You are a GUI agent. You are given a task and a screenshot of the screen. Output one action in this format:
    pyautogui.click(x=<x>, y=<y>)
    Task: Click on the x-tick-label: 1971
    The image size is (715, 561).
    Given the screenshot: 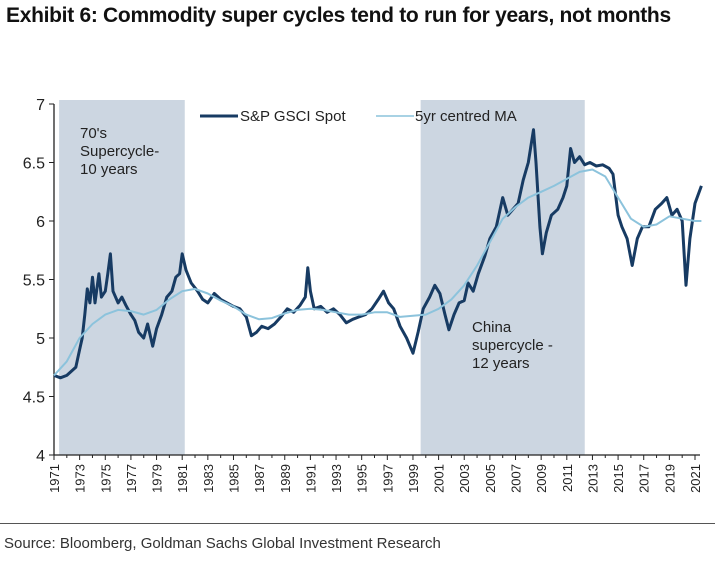 What is the action you would take?
    pyautogui.click(x=54, y=478)
    